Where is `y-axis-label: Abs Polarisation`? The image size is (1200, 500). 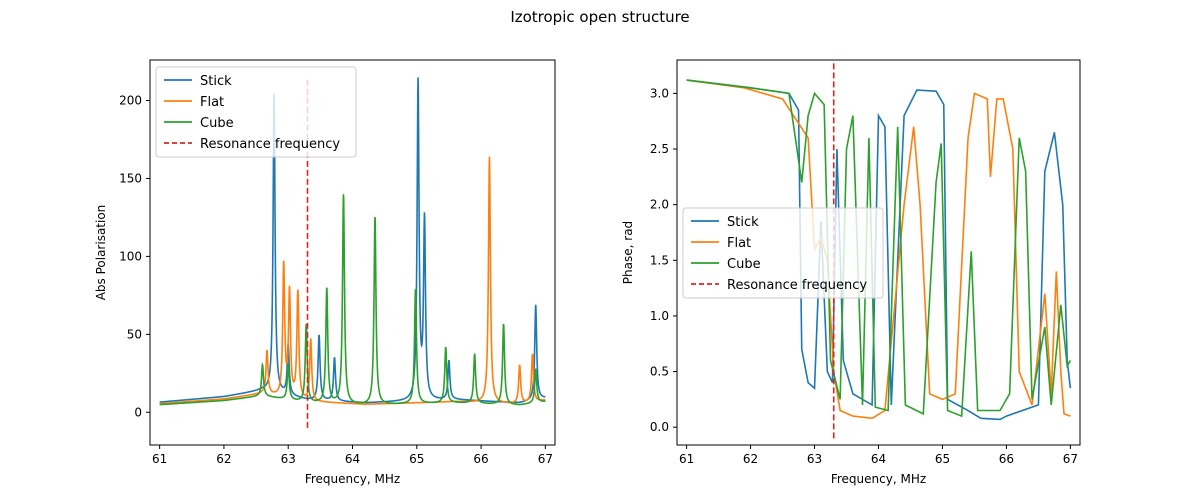 y-axis-label: Abs Polarisation is located at coordinates (101, 253).